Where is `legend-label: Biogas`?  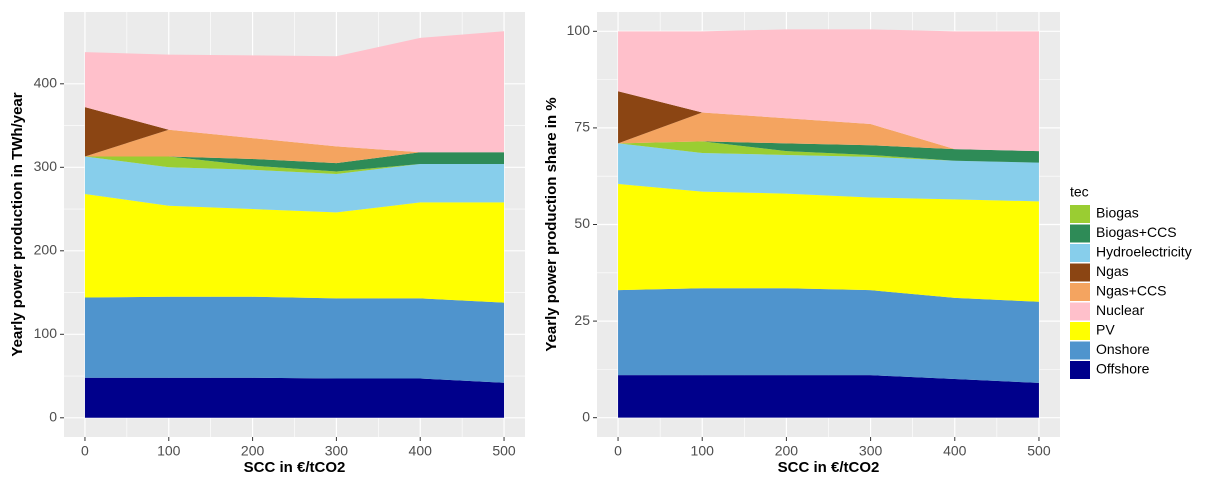 legend-label: Biogas is located at coordinates (1117, 213).